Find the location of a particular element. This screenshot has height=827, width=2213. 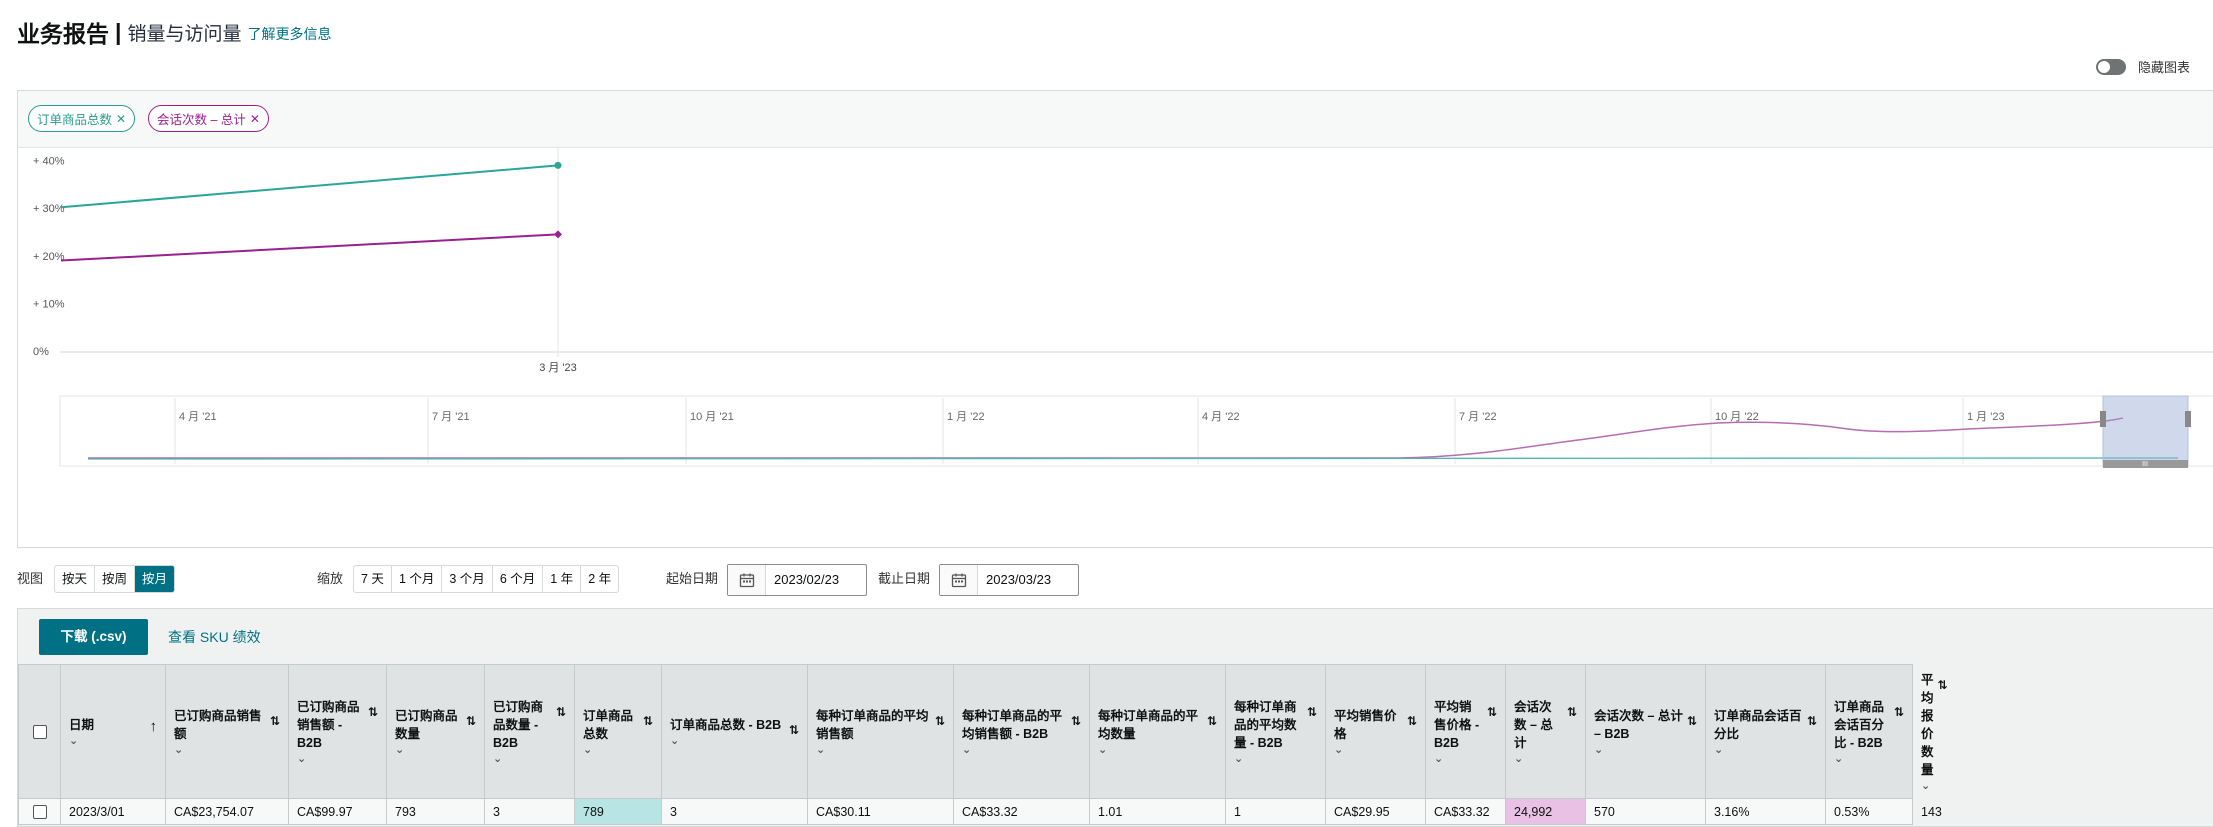

metric-chip-sessions: 会话次数 – 总计 ✕ is located at coordinates (208, 118).